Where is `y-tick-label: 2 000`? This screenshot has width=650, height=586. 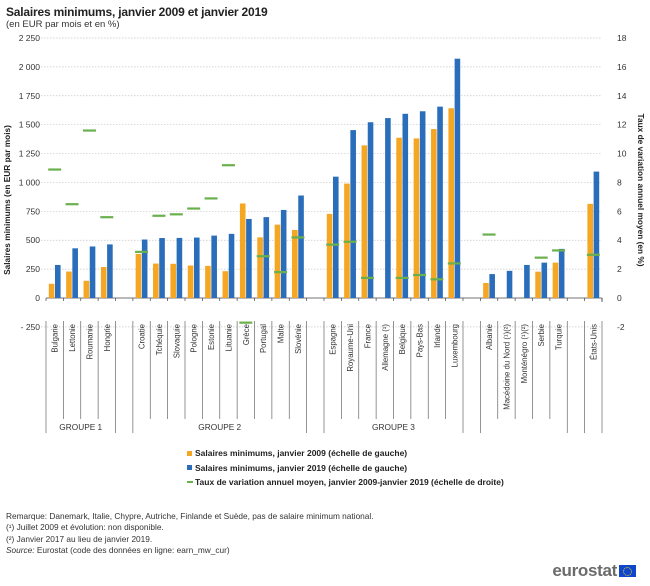 y-tick-label: 2 000 is located at coordinates (30, 67).